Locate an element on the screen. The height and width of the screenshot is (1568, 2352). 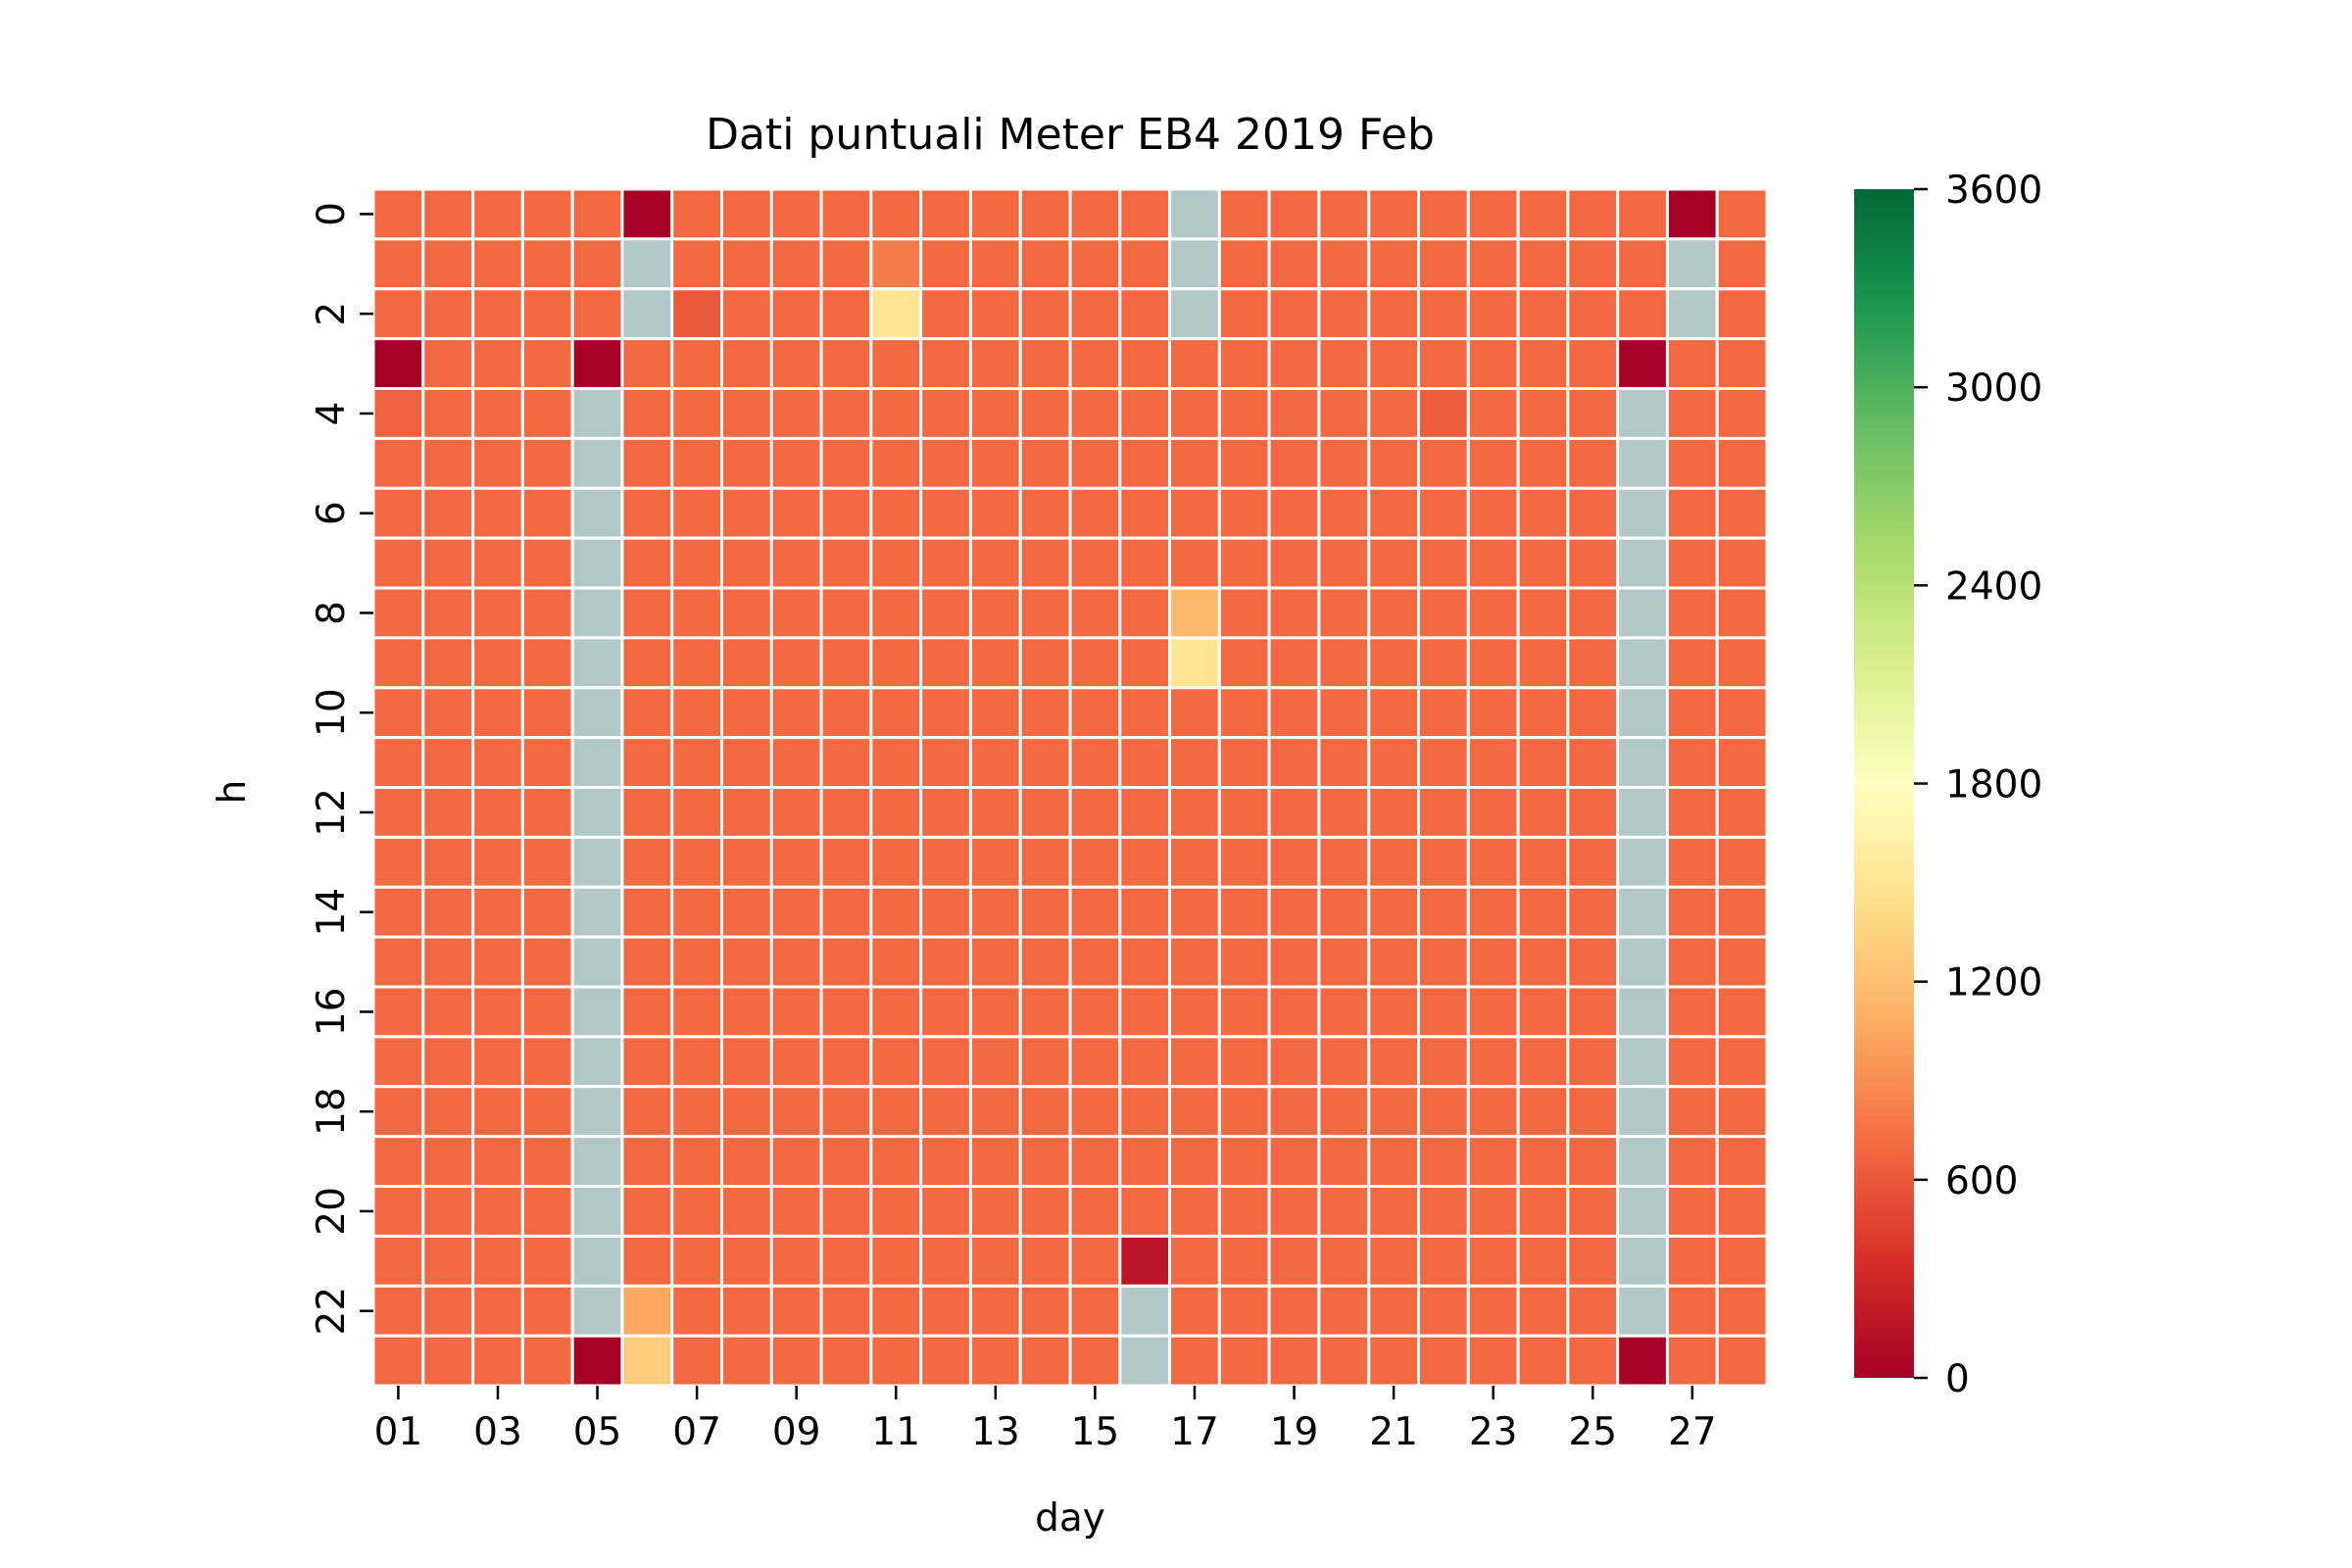
x-tick-label: 17 is located at coordinates (1194, 1432).